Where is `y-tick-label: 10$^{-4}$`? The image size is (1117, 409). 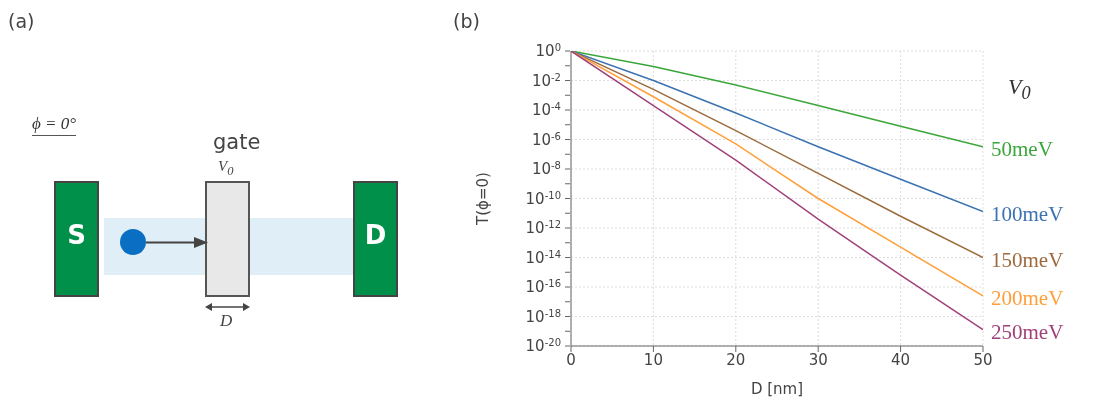 y-tick-label: 10$^{-4}$ is located at coordinates (546, 109).